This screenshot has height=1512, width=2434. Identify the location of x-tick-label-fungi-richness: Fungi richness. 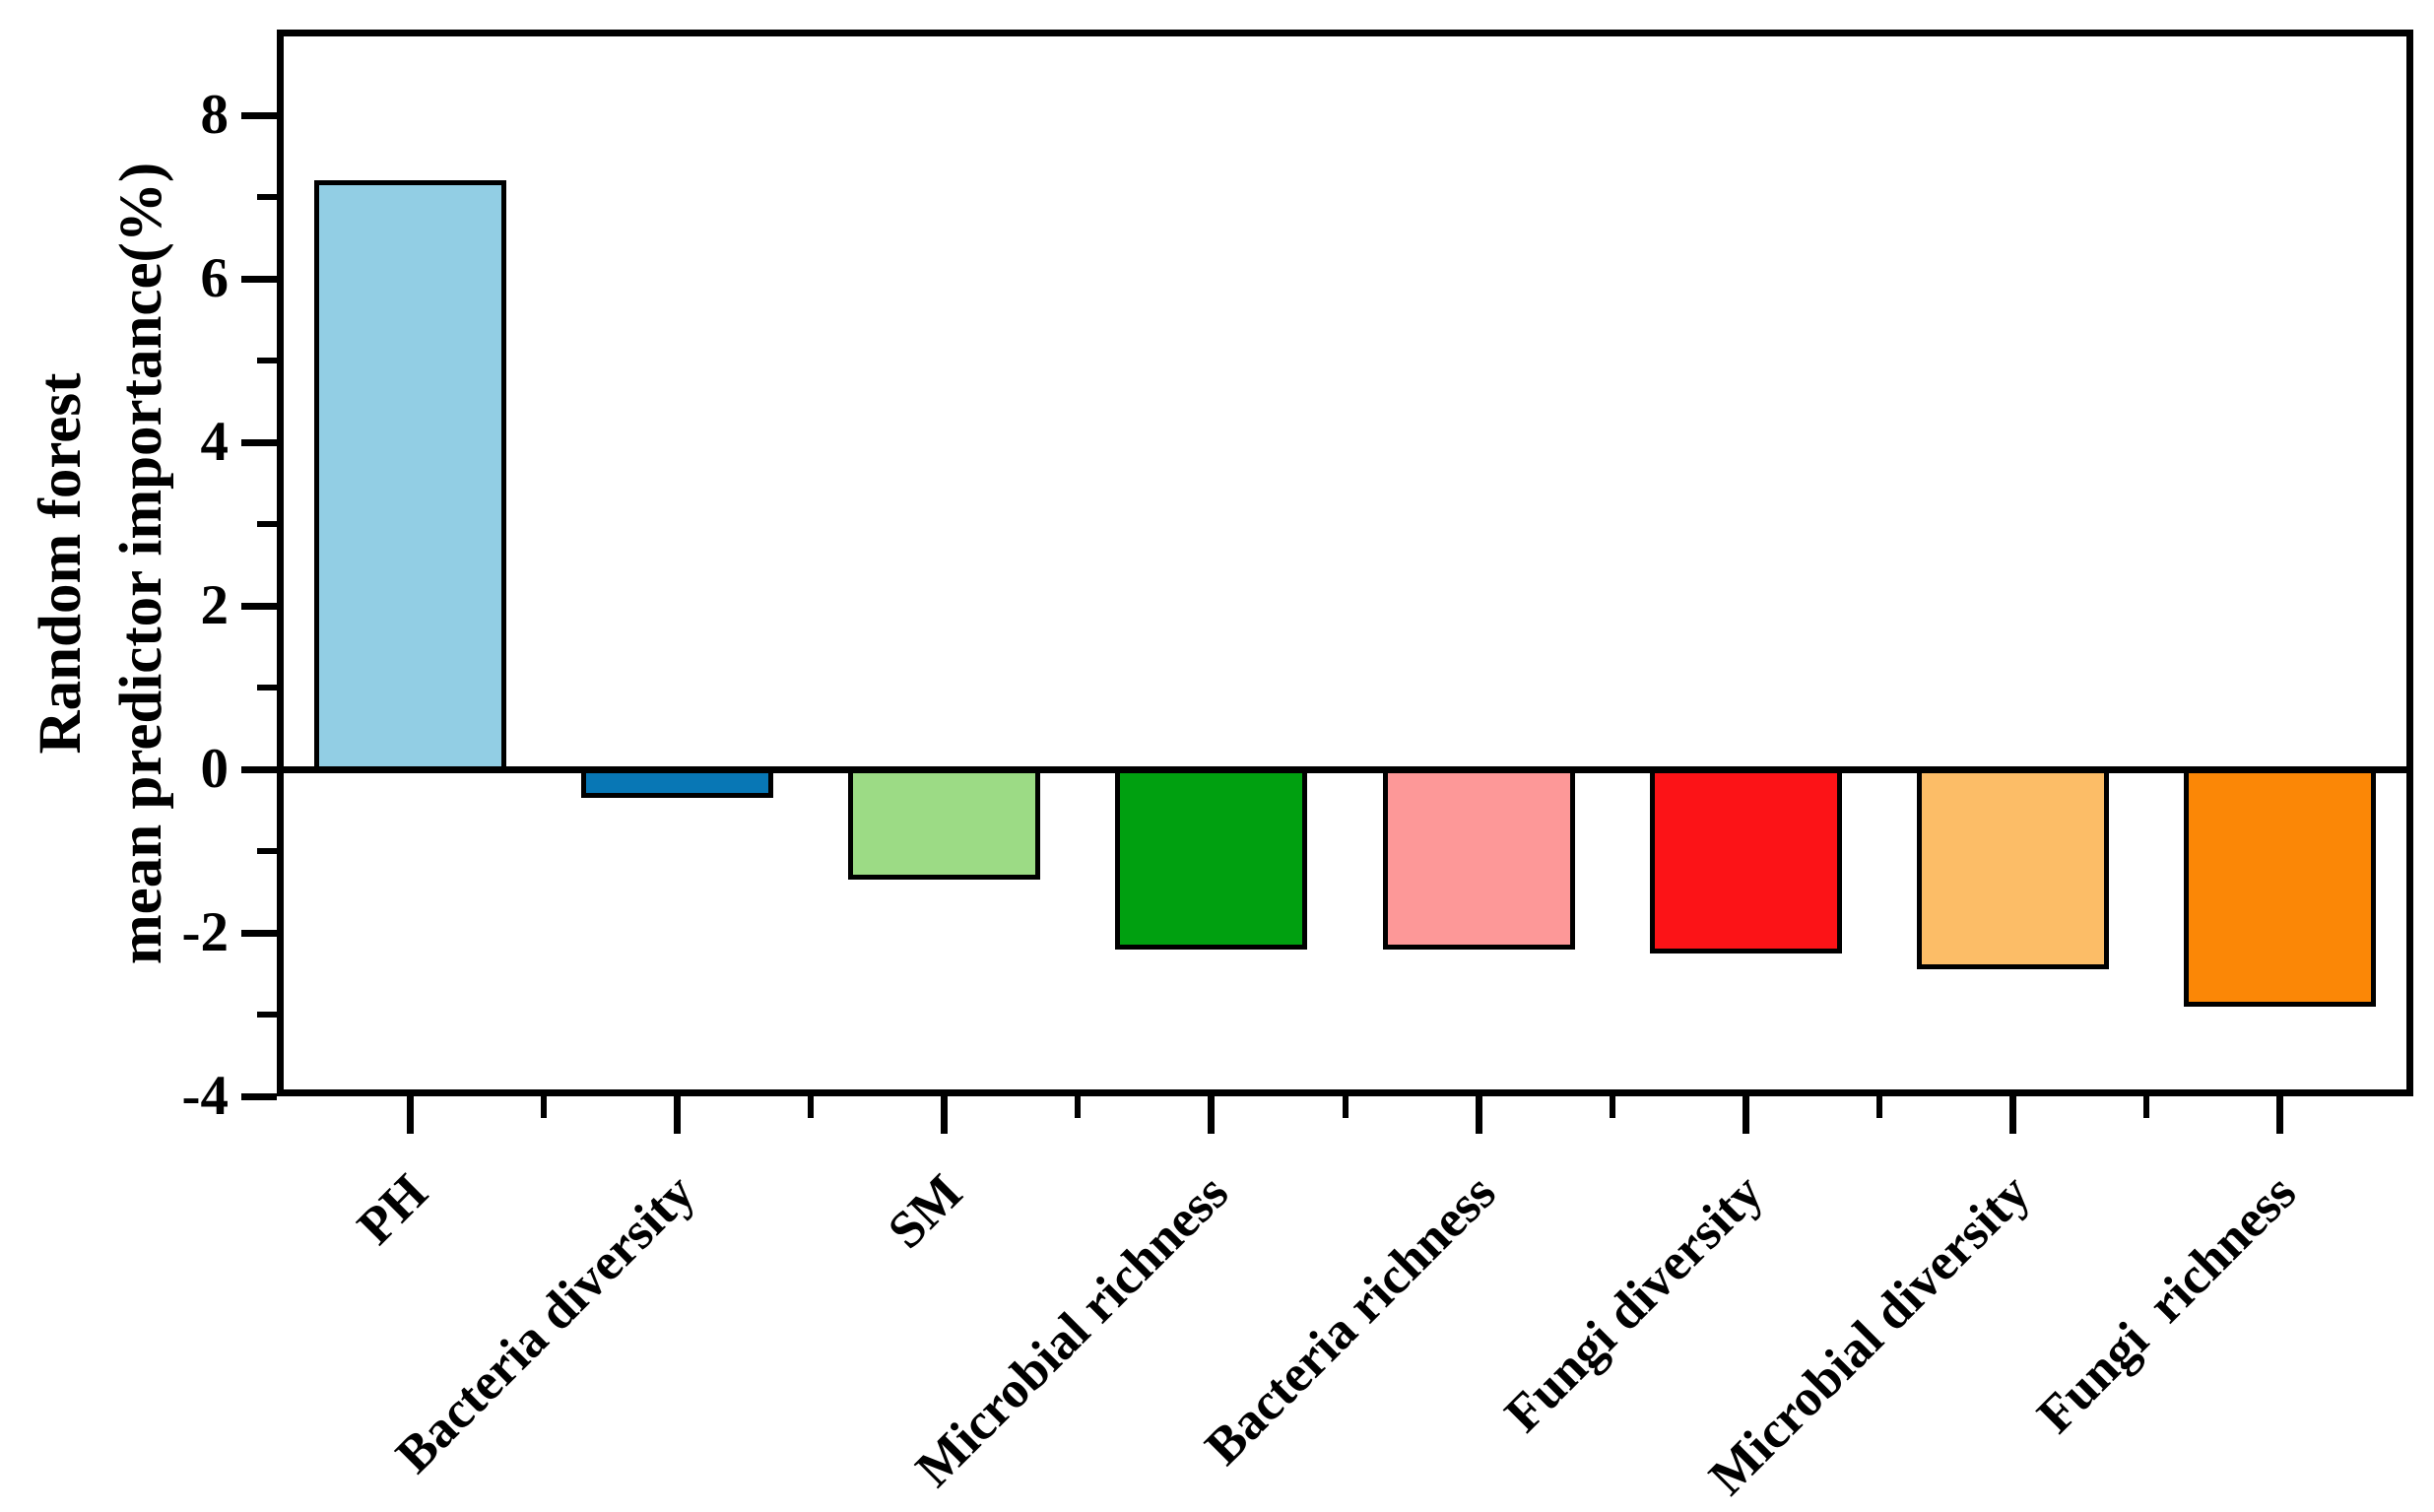
(2167, 1304).